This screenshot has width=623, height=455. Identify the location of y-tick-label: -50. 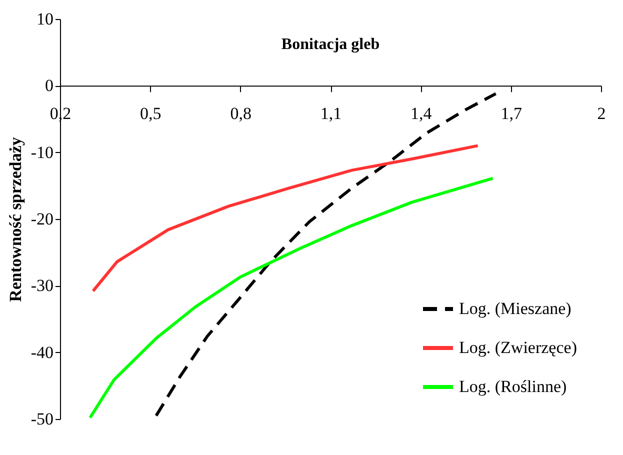
(42, 419).